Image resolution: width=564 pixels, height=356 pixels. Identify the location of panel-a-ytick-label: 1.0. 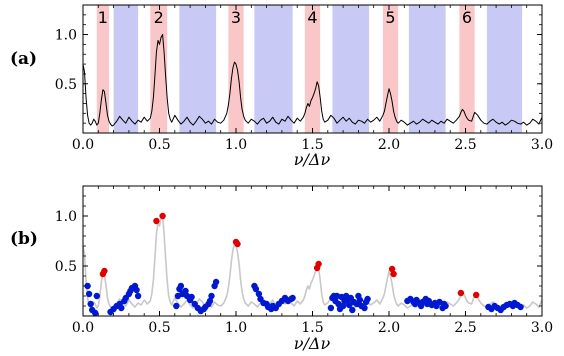
(66, 36).